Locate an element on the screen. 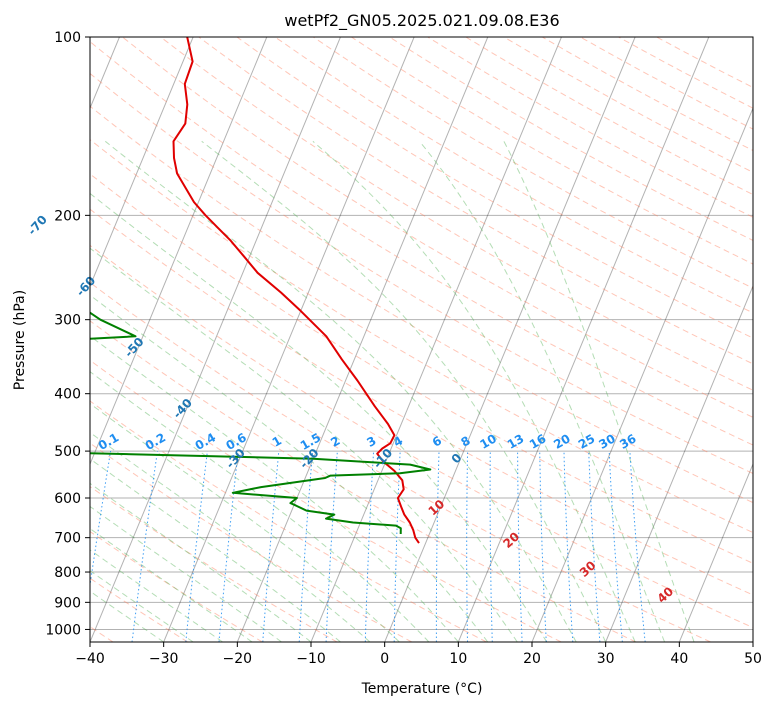 The width and height of the screenshot is (775, 708). y-tick-label: 1000 is located at coordinates (63, 630).